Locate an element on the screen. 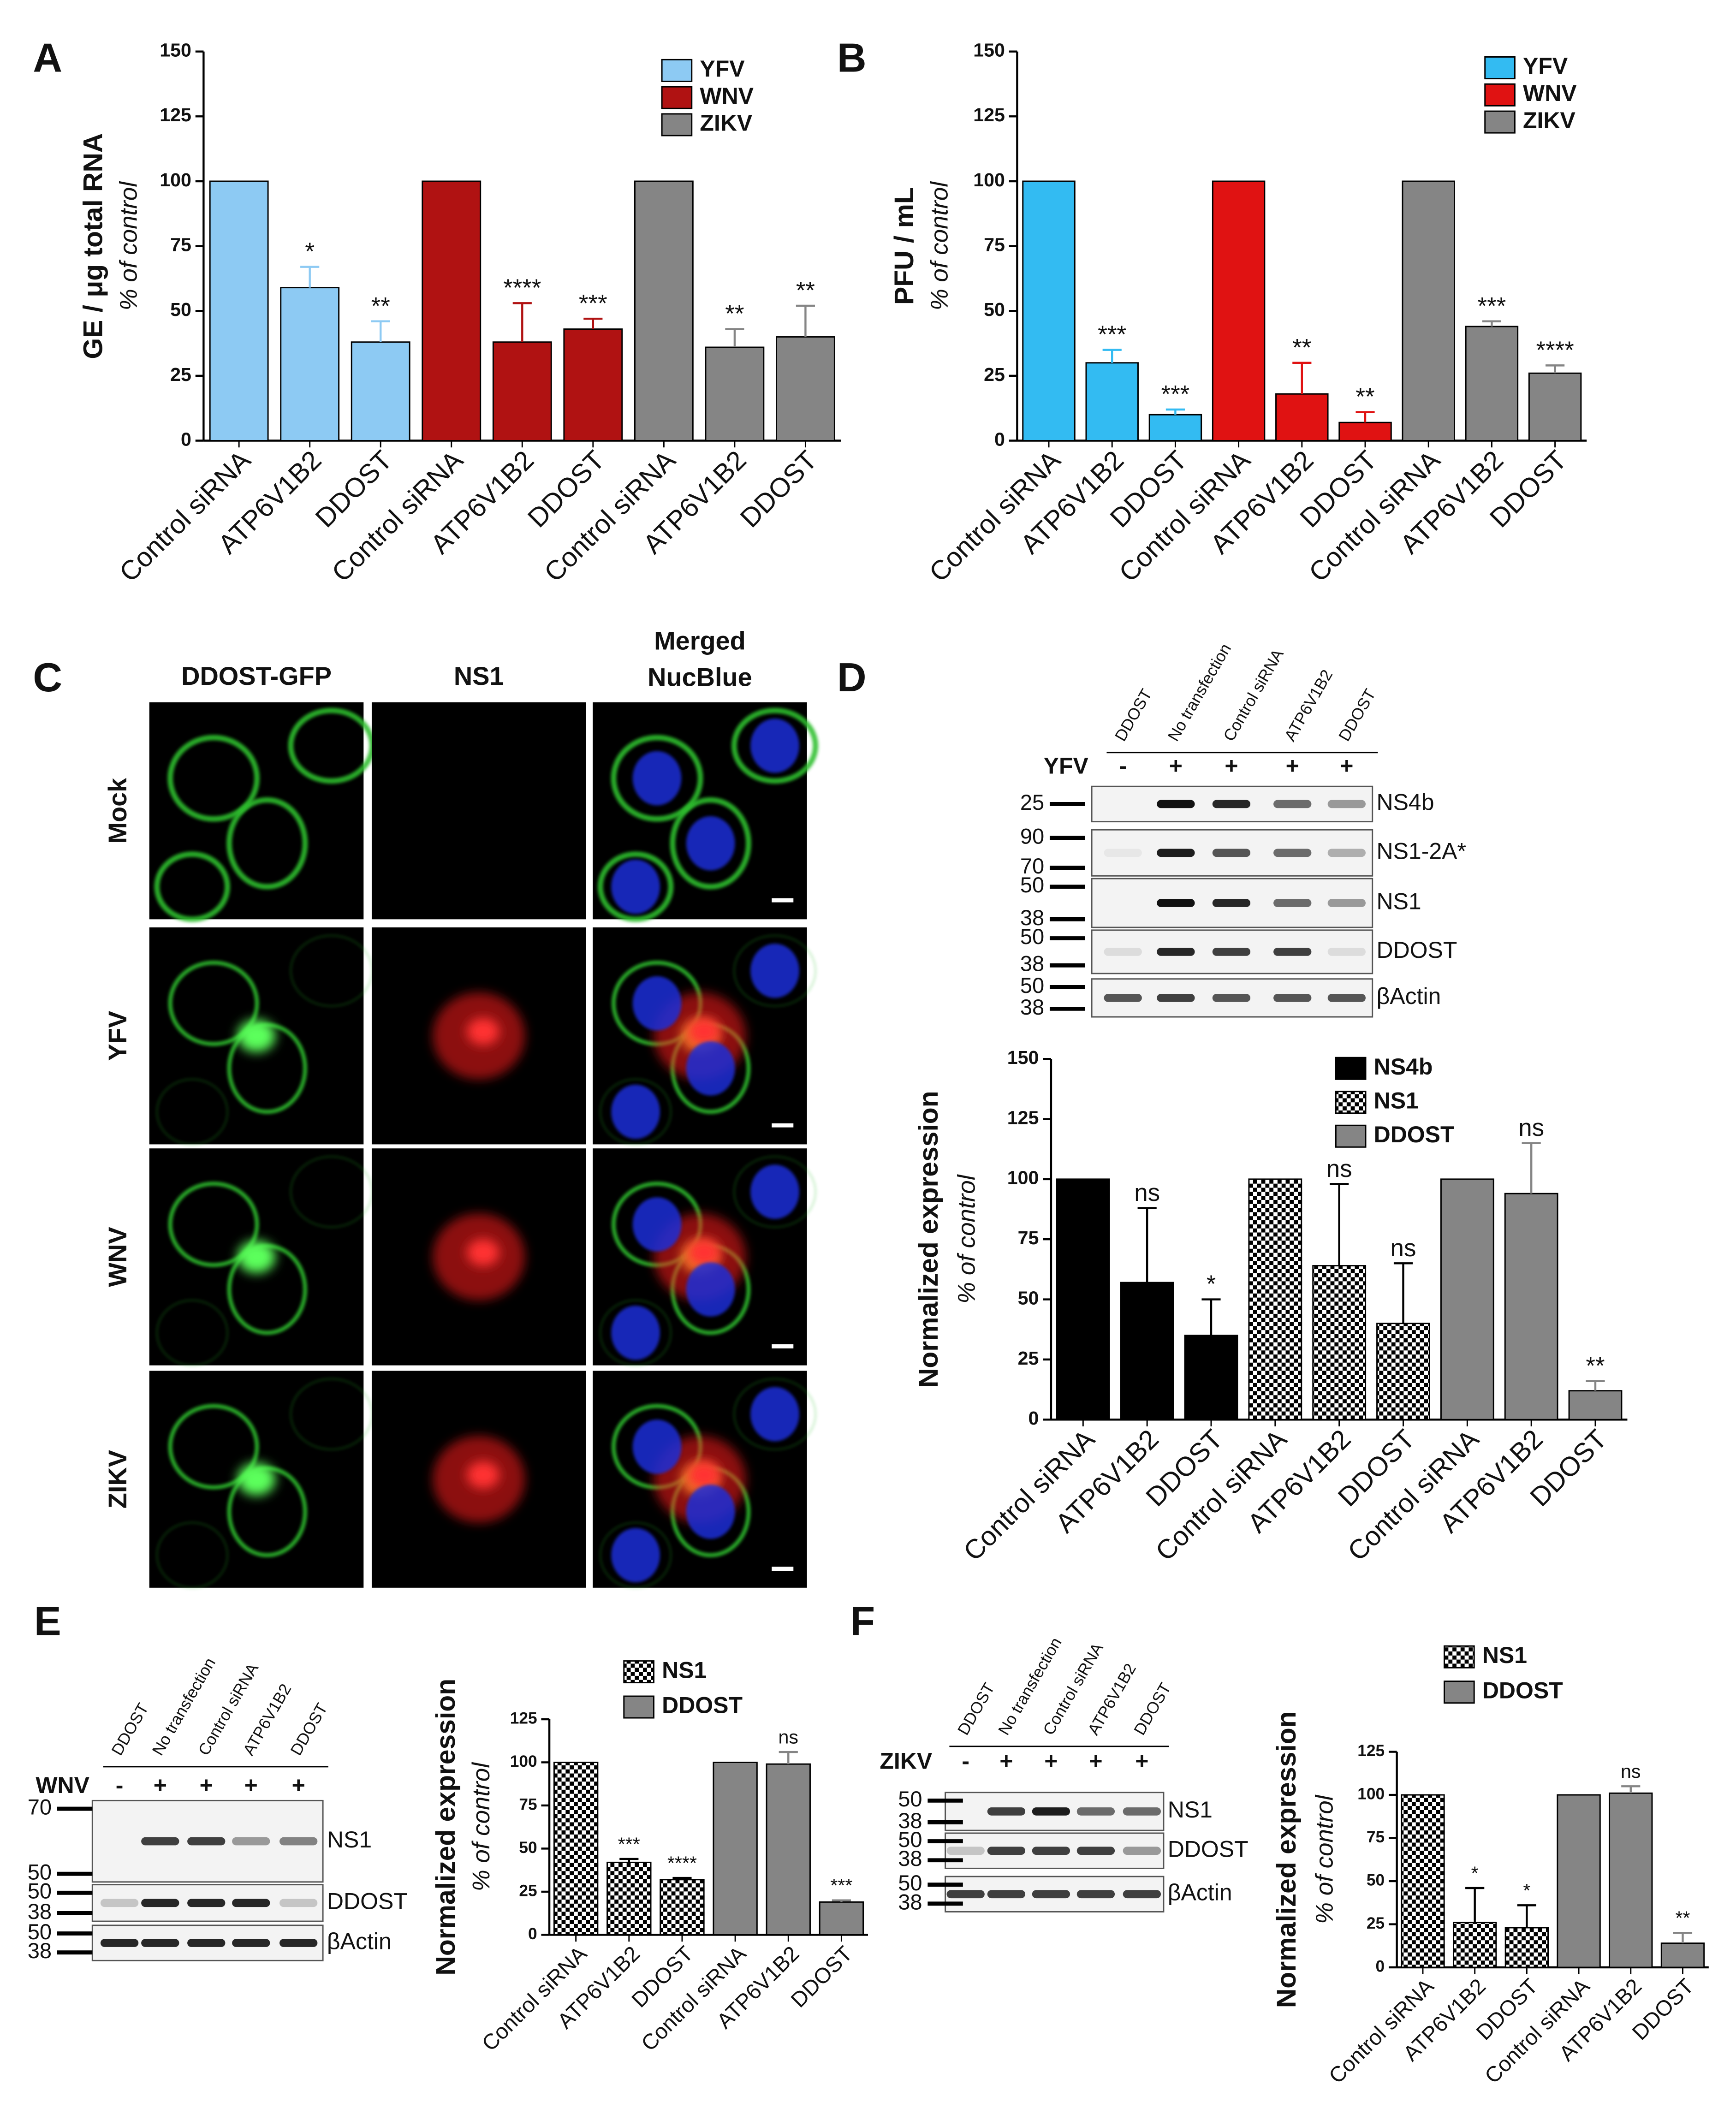 This screenshot has height=2126, width=1736. row-label: NS1-2A* is located at coordinates (1421, 851).